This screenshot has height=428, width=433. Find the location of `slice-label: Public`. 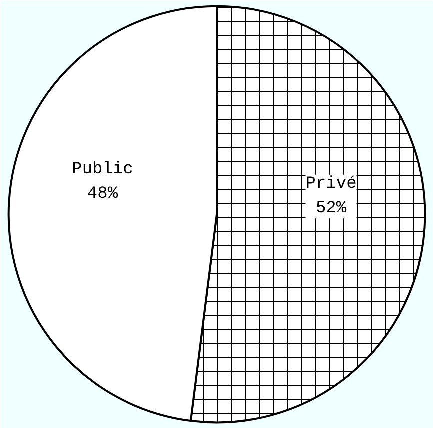

slice-label: Public is located at coordinates (103, 170).